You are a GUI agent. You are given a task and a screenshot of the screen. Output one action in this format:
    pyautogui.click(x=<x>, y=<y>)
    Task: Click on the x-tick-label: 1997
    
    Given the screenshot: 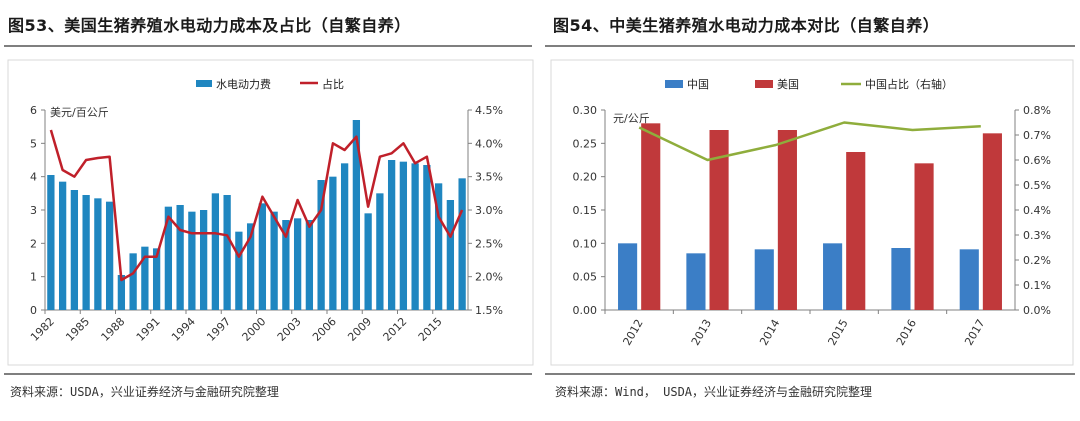 What is the action you would take?
    pyautogui.click(x=218, y=329)
    